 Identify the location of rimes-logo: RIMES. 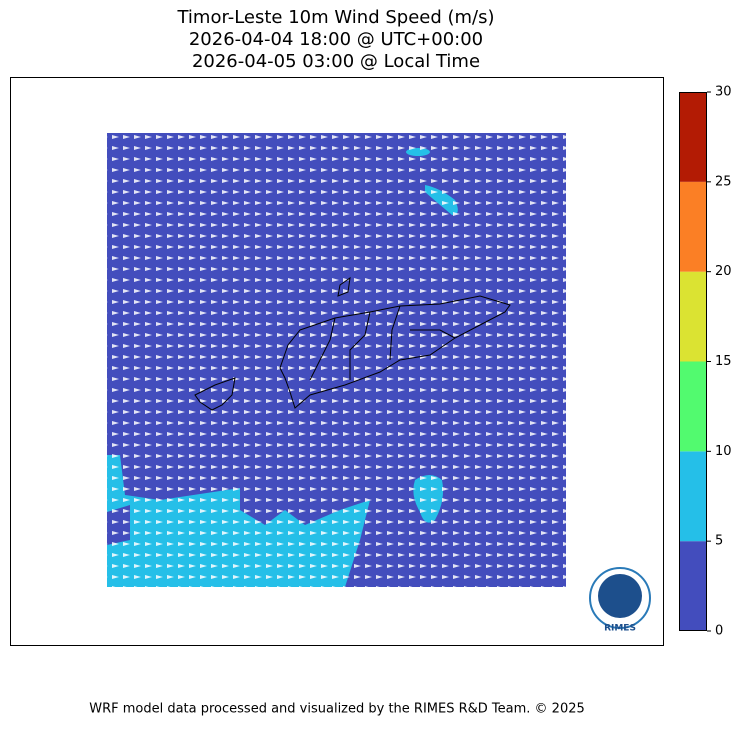
(620, 600).